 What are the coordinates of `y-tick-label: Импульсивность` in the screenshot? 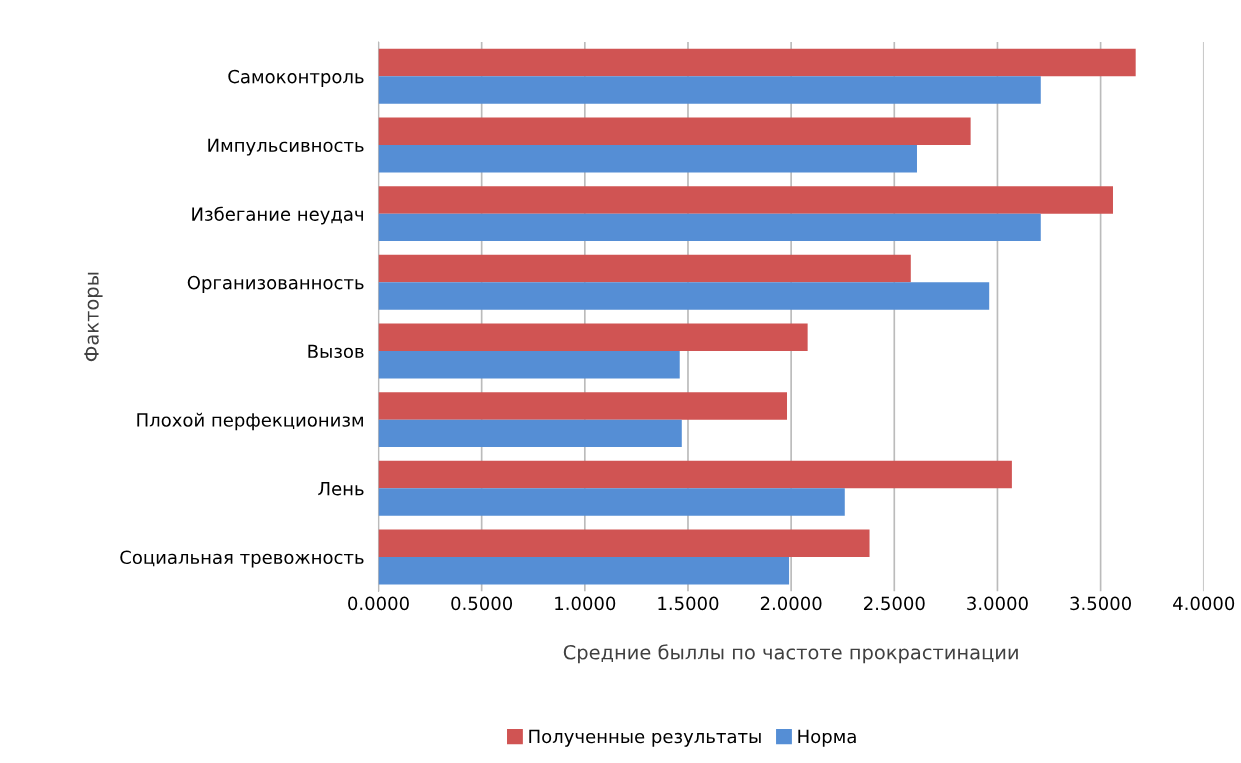 It's located at (286, 147).